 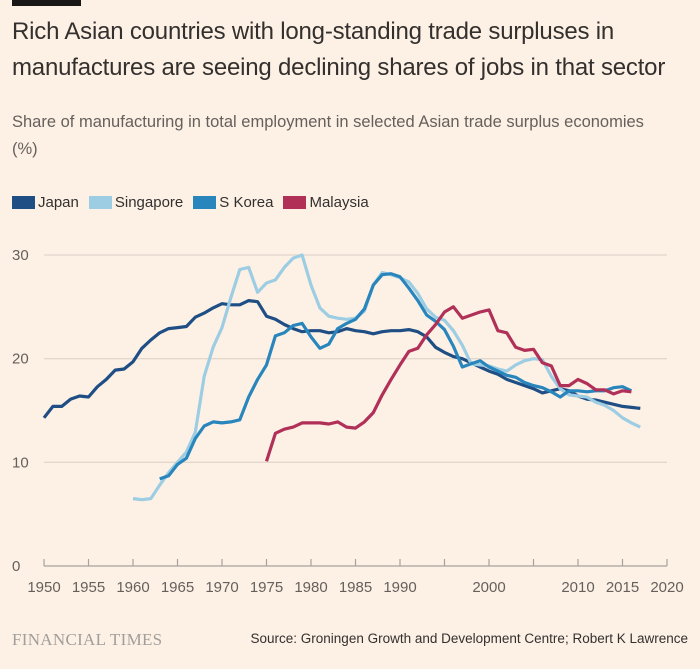 What do you see at coordinates (20, 255) in the screenshot?
I see `y-tick-label: 30` at bounding box center [20, 255].